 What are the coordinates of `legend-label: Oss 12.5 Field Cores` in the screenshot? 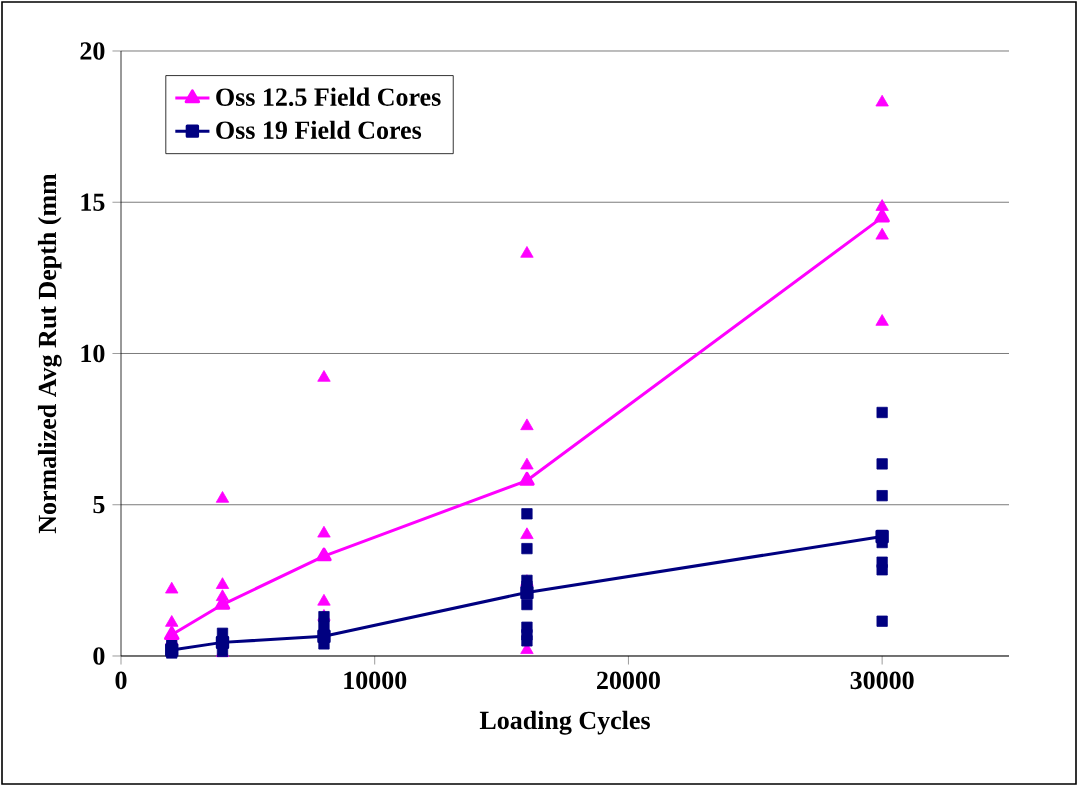 It's located at (328, 96).